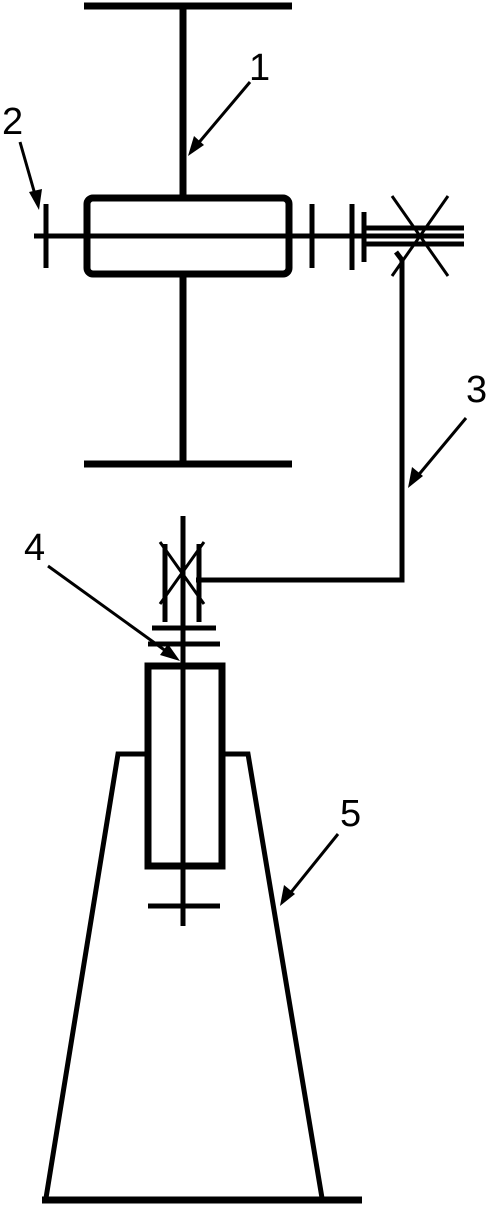 Image resolution: width=496 pixels, height=1208 pixels. I want to click on lower-bevel-gear, so click(184, 721).